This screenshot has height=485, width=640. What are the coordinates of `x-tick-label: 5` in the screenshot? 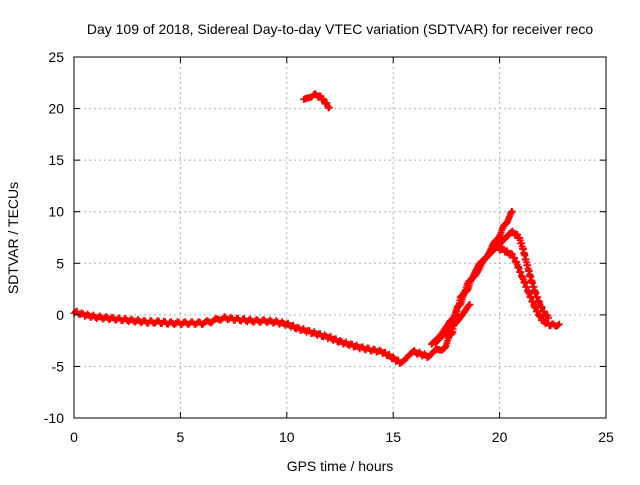 It's located at (181, 437).